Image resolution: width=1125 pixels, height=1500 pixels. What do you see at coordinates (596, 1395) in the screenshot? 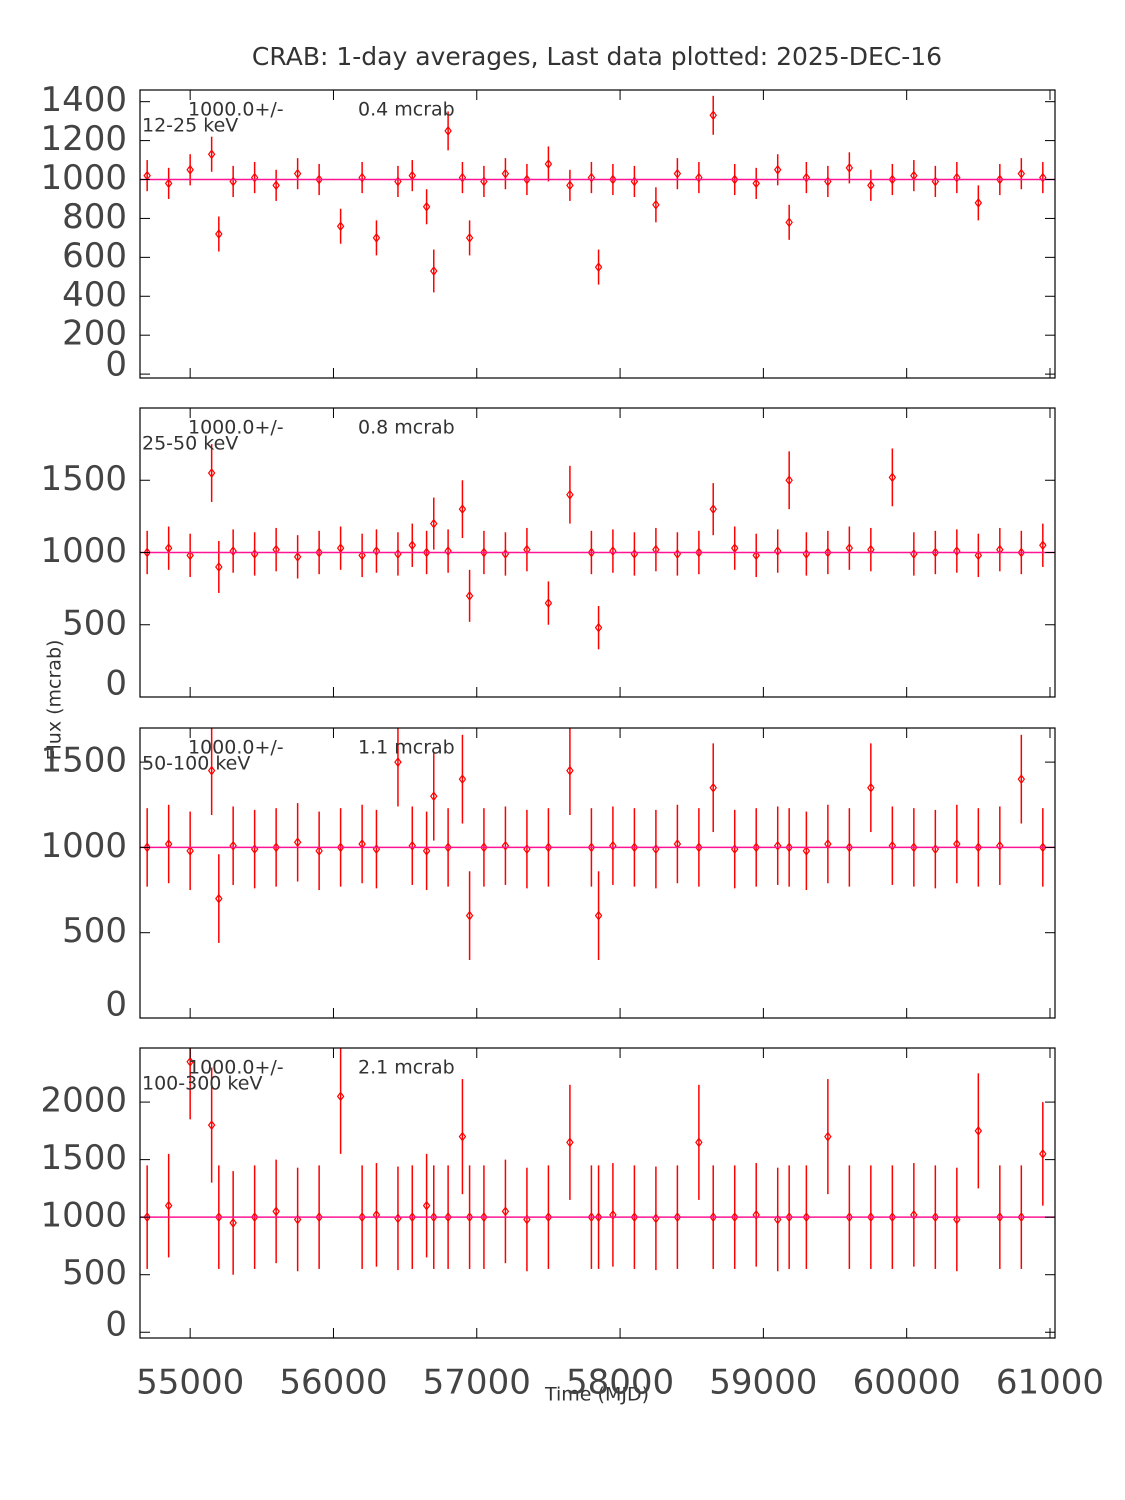
I see `x-axis-label: Time (MJD)` at bounding box center [596, 1395].